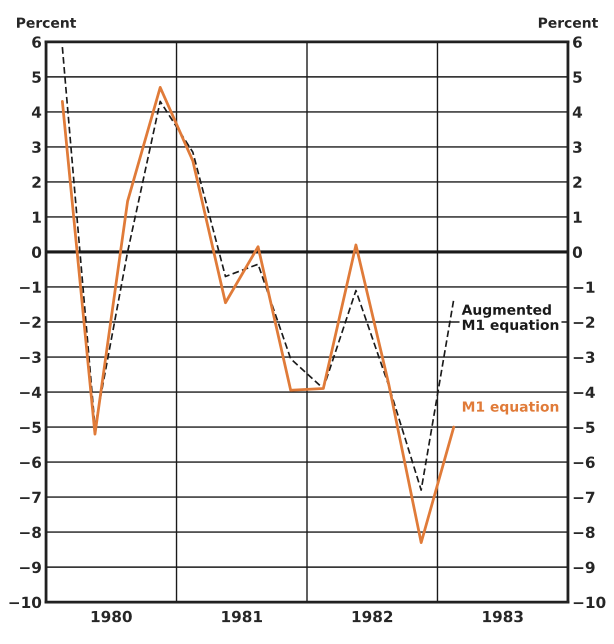 The height and width of the screenshot is (644, 614). Describe the element at coordinates (36, 182) in the screenshot. I see `y-tick-label: 2` at that location.